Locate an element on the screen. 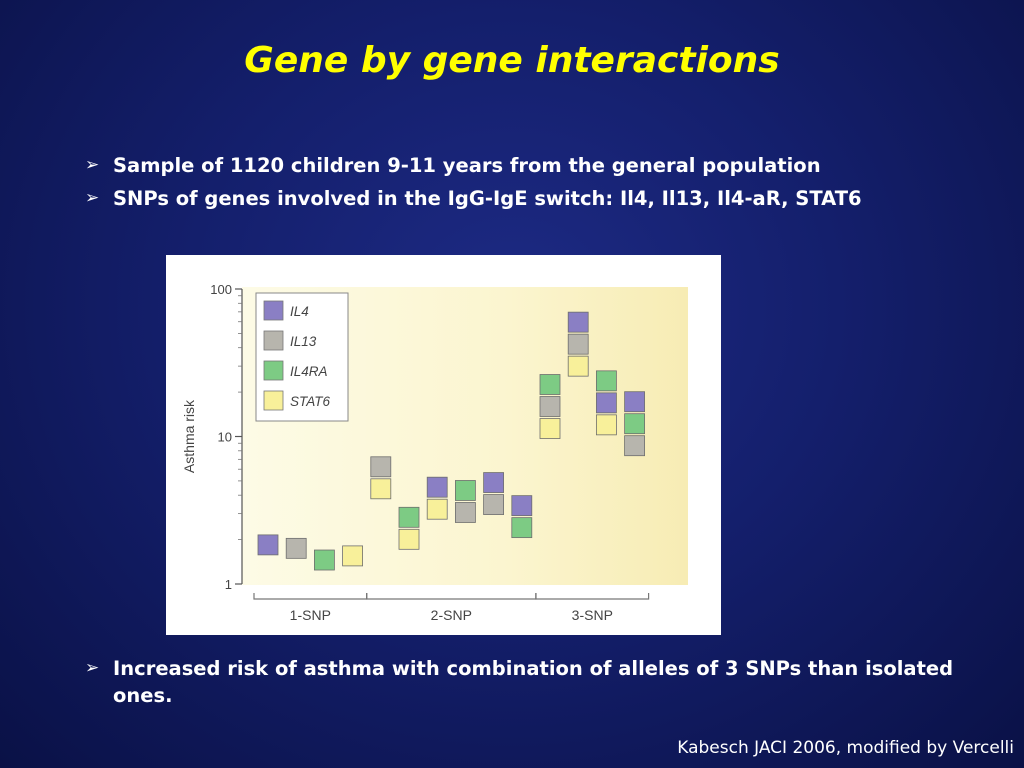 The height and width of the screenshot is (768, 1024). y-tick-label: 10 is located at coordinates (225, 437).